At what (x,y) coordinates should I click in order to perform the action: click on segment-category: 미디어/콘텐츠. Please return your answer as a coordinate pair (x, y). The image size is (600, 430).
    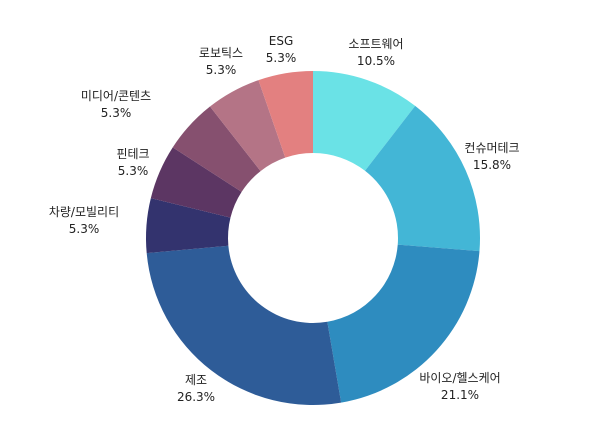
    Looking at the image, I should click on (116, 96).